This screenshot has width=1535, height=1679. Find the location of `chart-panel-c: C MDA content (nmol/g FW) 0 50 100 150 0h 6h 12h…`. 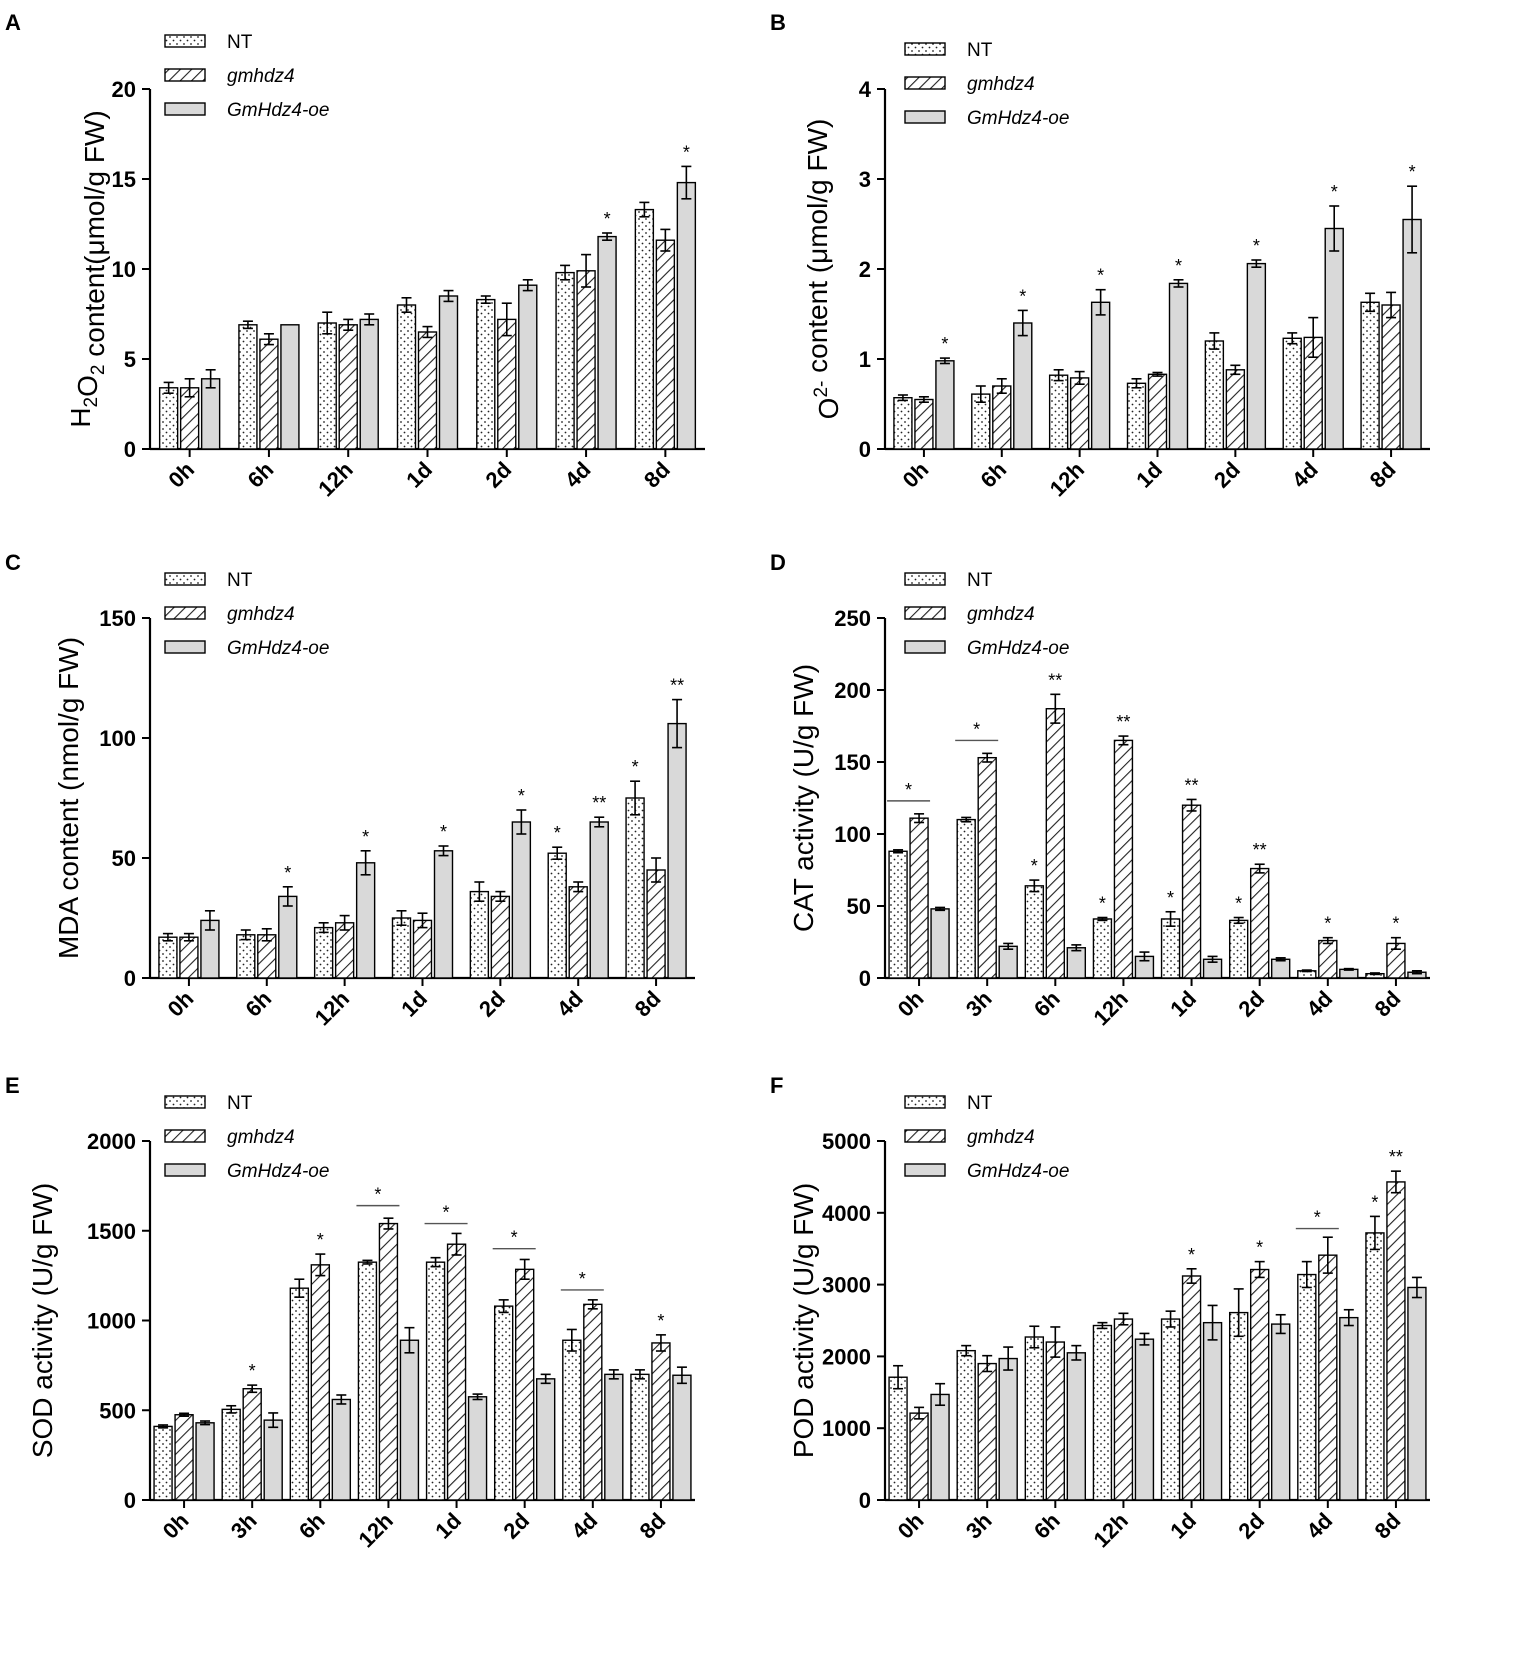

chart-panel-c: C MDA content (nmol/g FW) 0 50 100 150 0h 6h 12h… is located at coordinates (350, 790).